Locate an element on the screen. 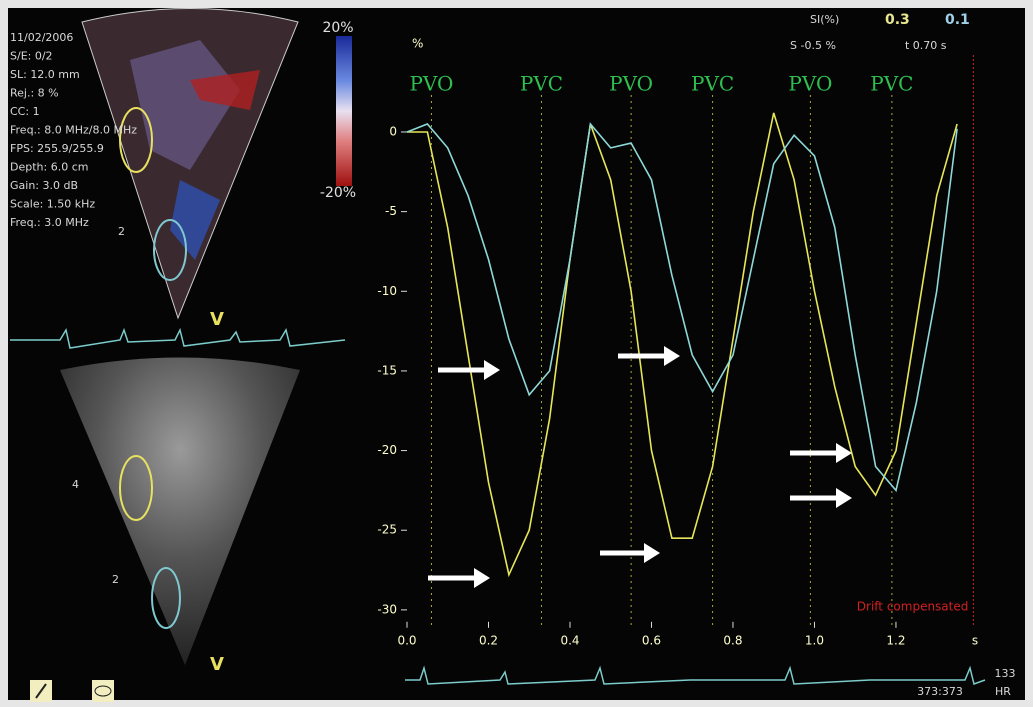 Image resolution: width=1033 pixels, height=707 pixels. scale-label: 20% is located at coordinates (337, 28).